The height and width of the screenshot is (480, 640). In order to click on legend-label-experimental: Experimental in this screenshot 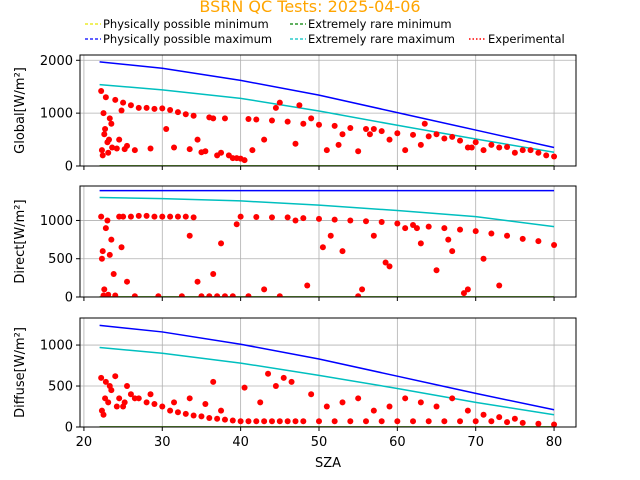, I will do `click(526, 39)`.